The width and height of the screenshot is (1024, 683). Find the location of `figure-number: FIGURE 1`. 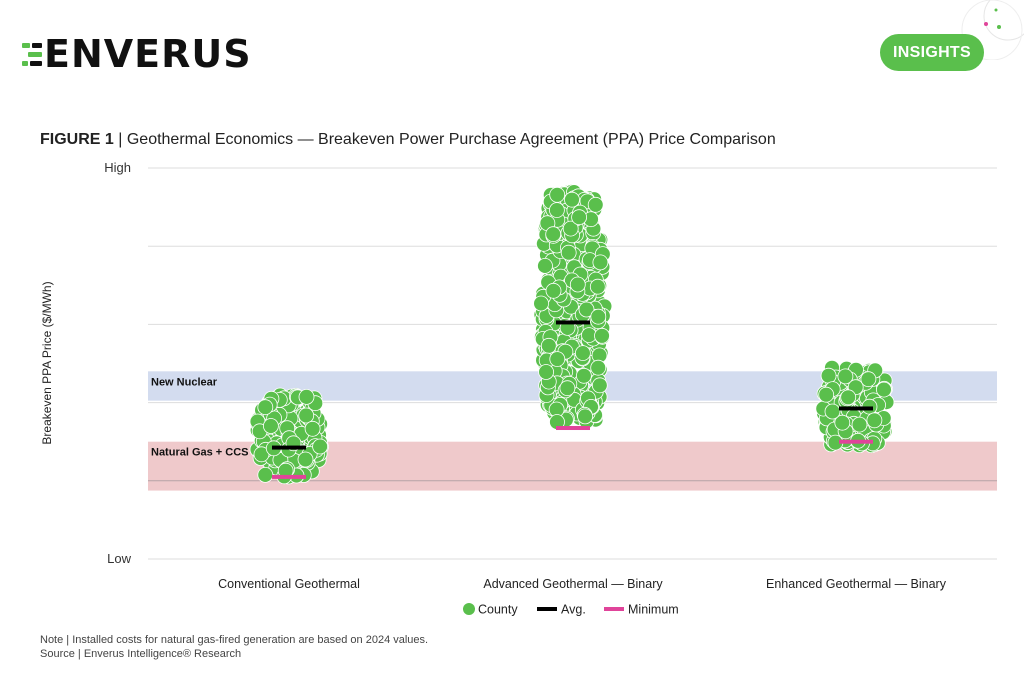

figure-number: FIGURE 1 is located at coordinates (77, 139).